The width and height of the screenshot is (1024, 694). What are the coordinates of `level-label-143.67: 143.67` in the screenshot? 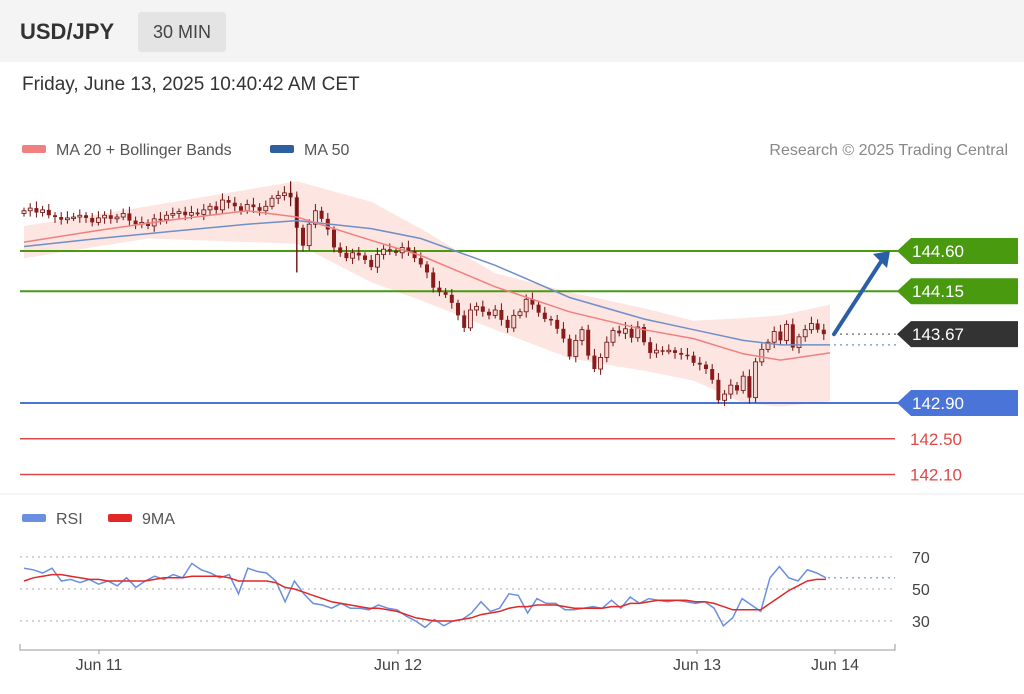 It's located at (938, 334).